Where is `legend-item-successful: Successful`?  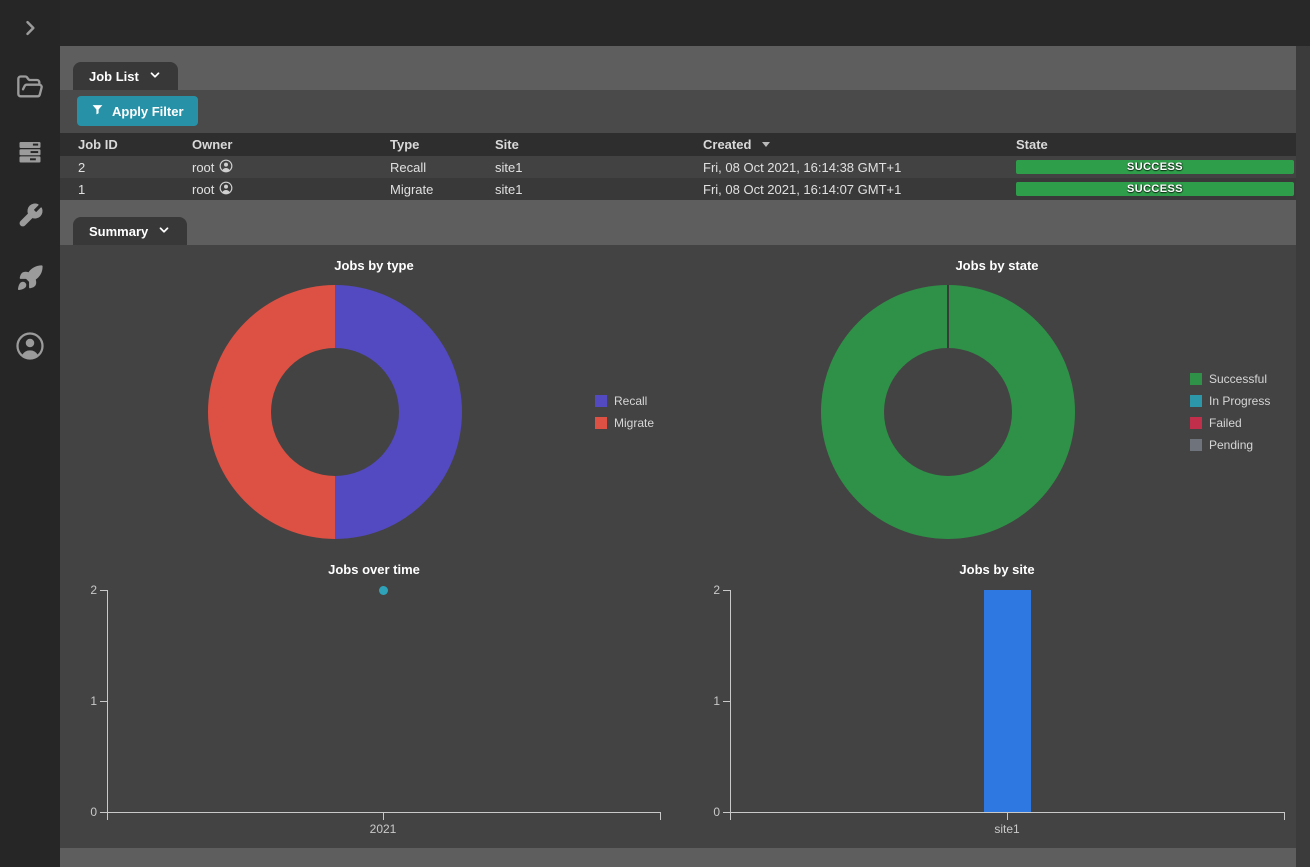 legend-item-successful: Successful is located at coordinates (1230, 379).